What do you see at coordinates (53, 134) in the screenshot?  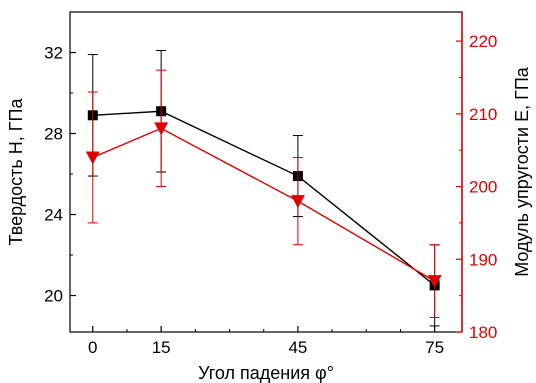 I see `y-left-tick-label-28: 28` at bounding box center [53, 134].